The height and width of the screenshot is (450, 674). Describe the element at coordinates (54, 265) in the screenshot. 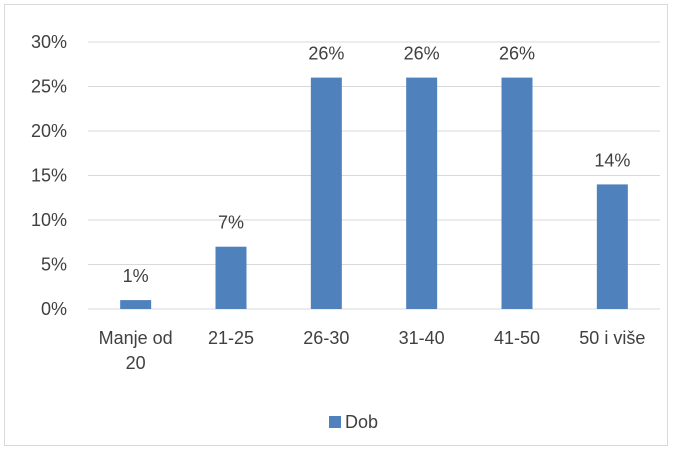

I see `y-tick-label: 5%` at that location.